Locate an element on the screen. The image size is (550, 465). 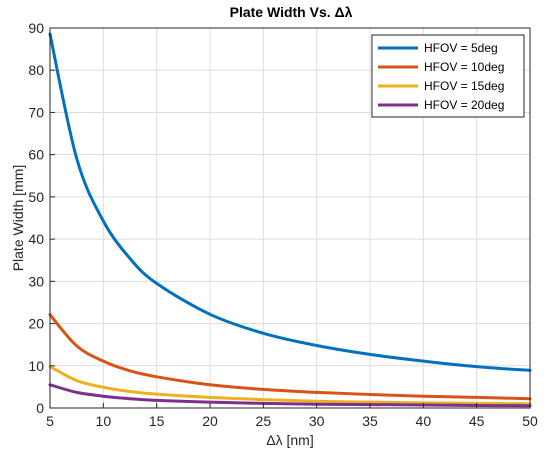
x-tick-label: 15 is located at coordinates (157, 421).